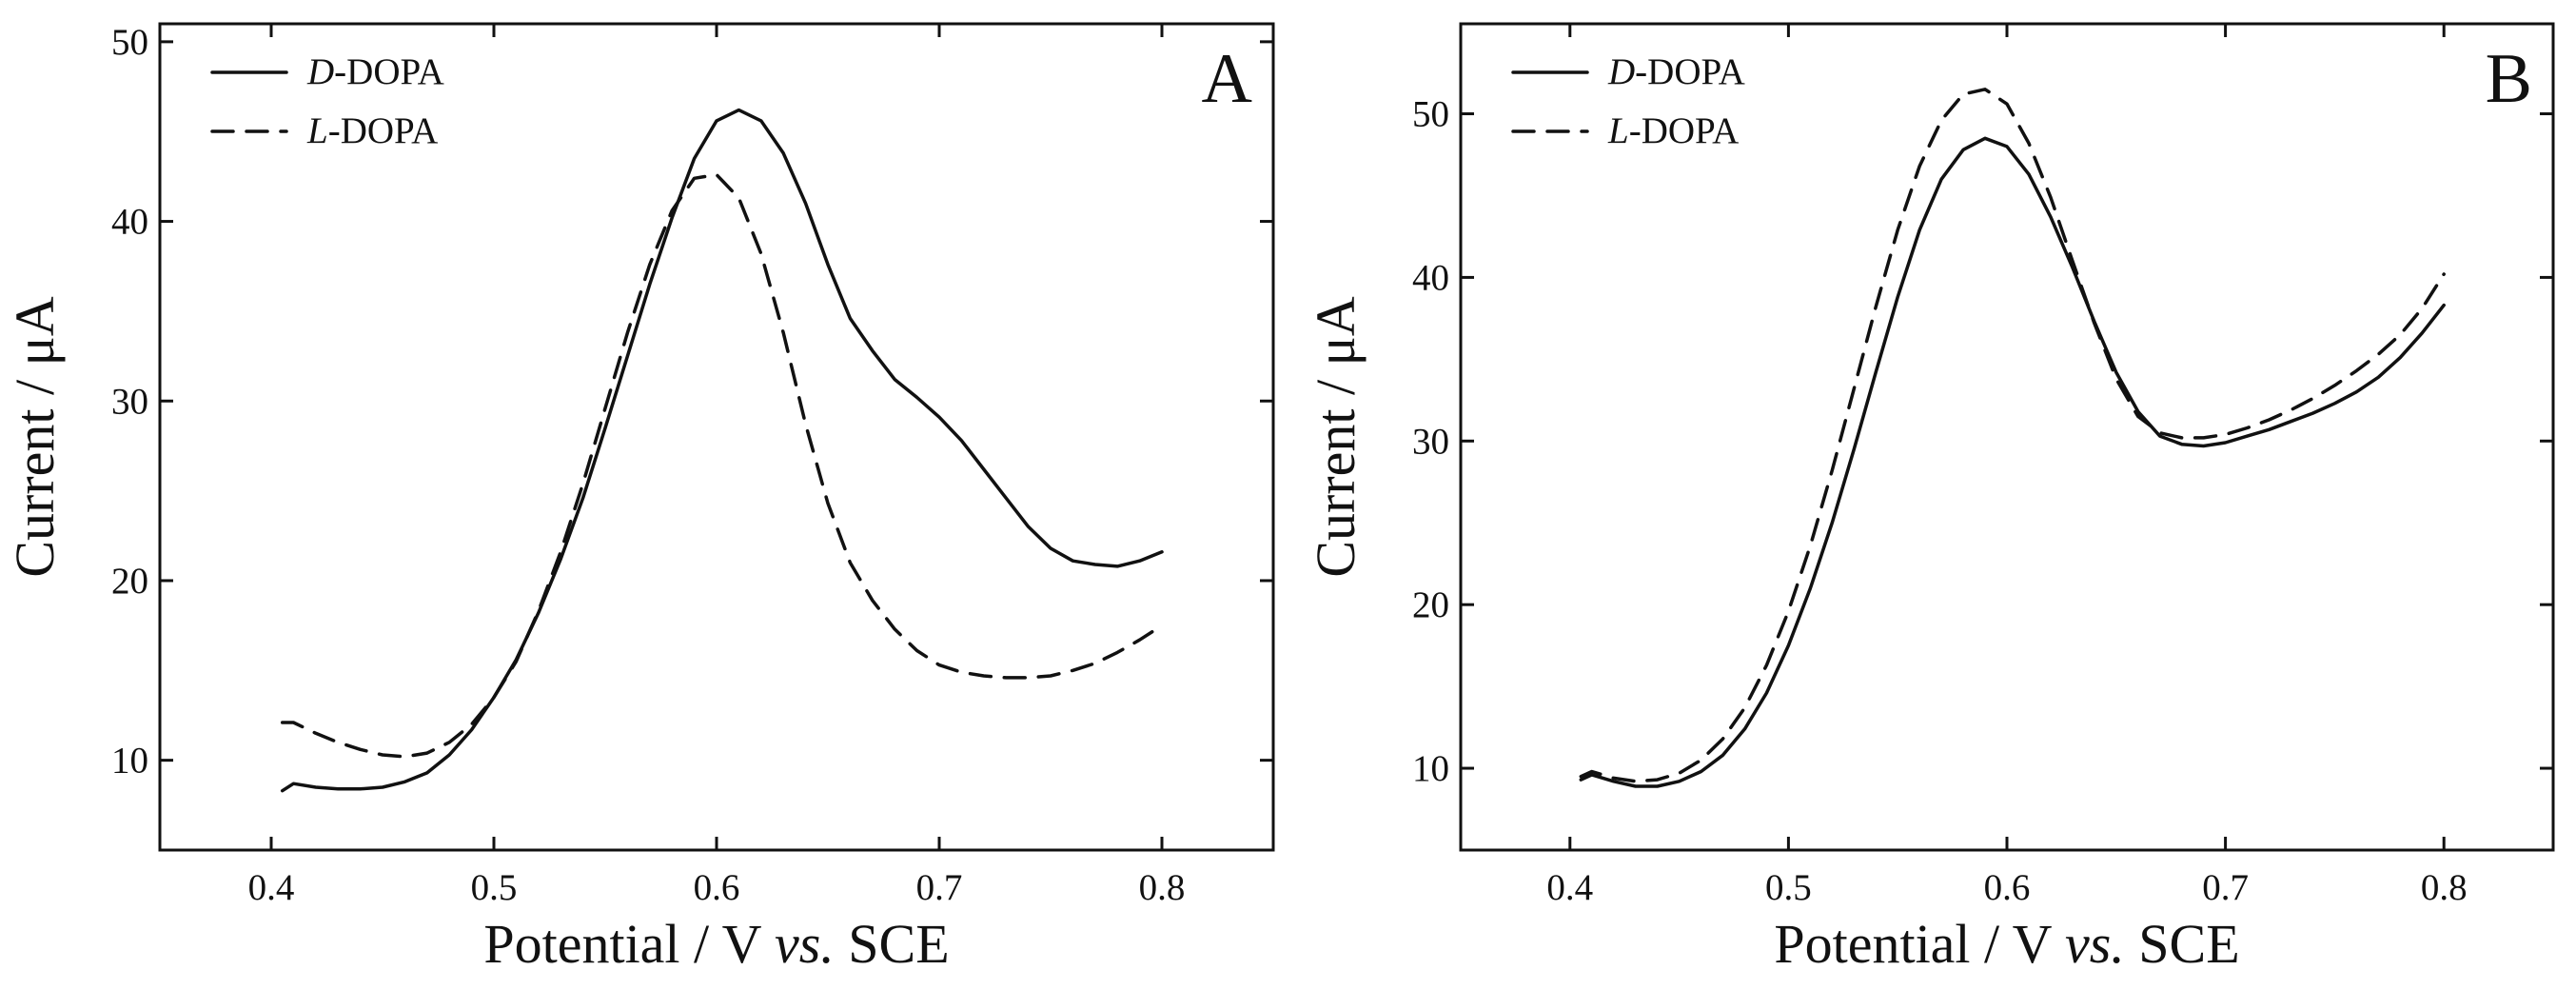 Image resolution: width=2576 pixels, height=990 pixels. I want to click on panel-letter: A, so click(1227, 79).